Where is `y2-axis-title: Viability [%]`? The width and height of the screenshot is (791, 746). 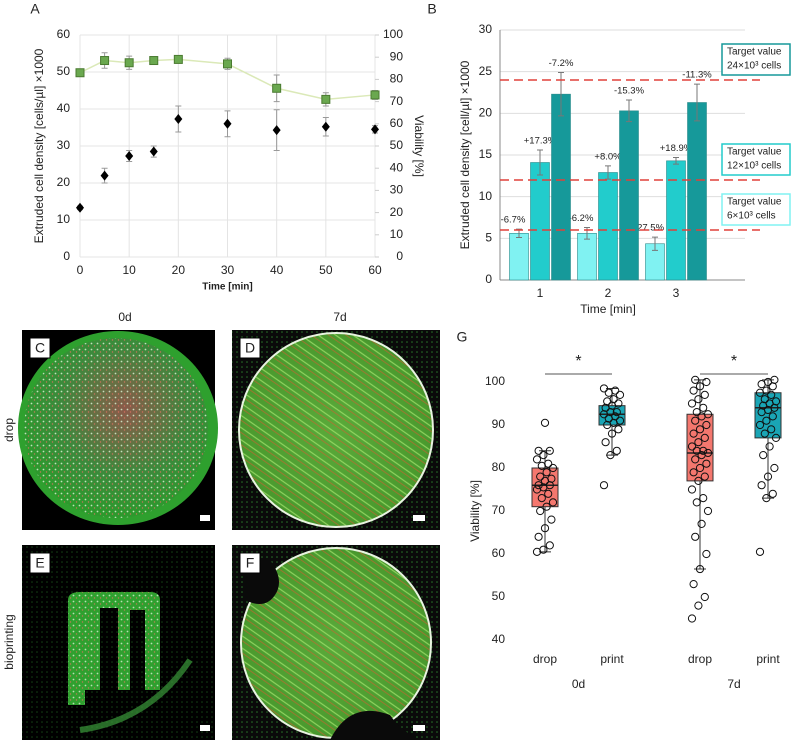
y2-axis-title: Viability [%] is located at coordinates (419, 146).